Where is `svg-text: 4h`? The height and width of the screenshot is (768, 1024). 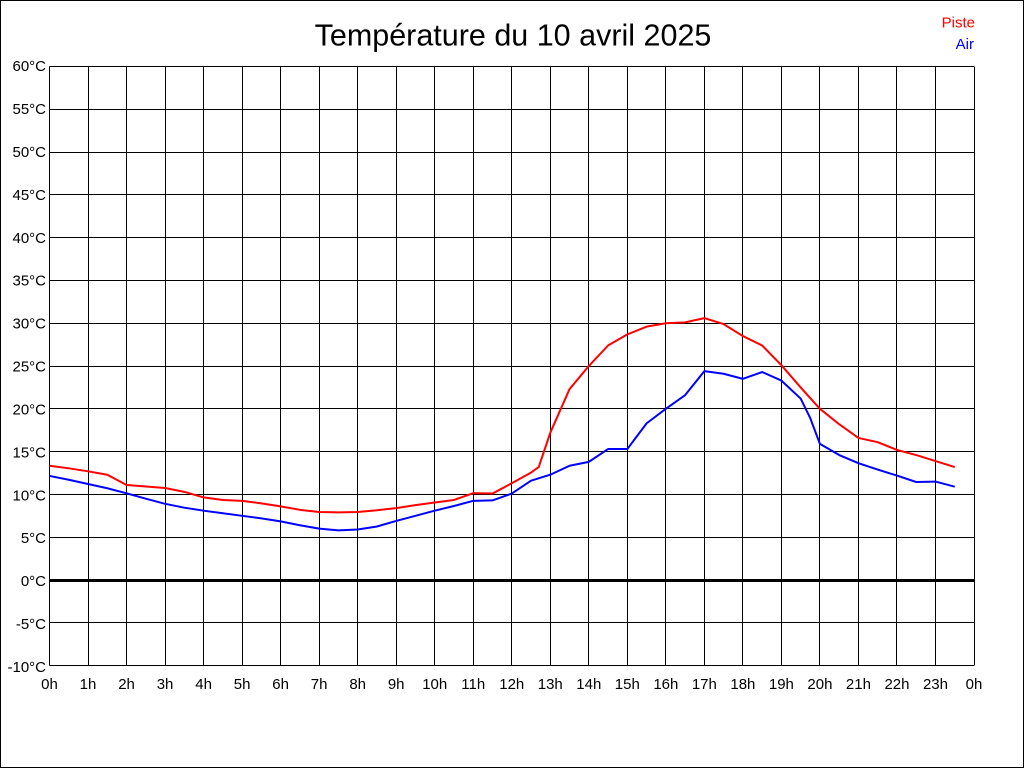 svg-text: 4h is located at coordinates (203, 684).